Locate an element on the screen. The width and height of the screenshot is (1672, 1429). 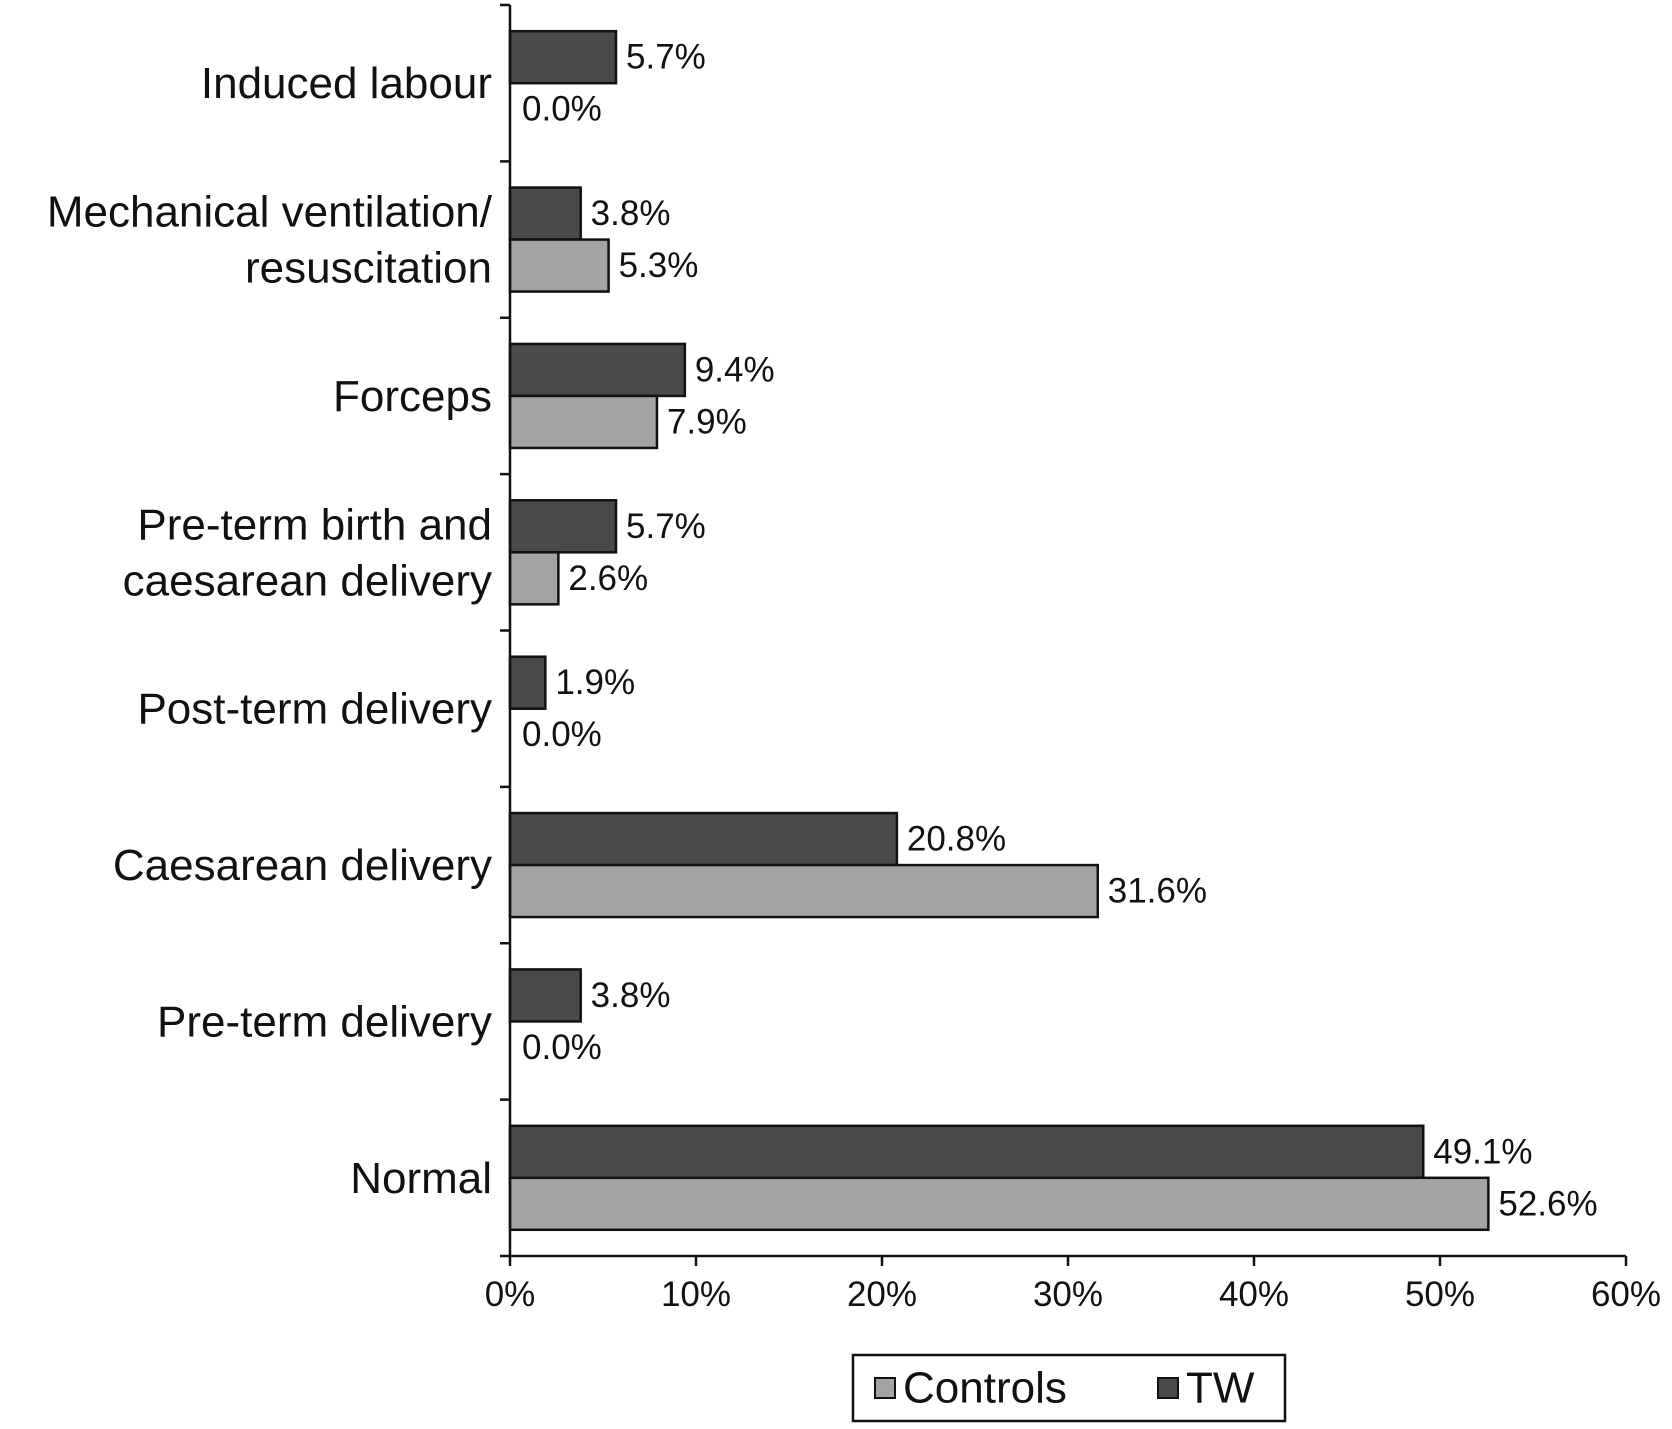
legend-label-controls: Controls is located at coordinates (985, 1388).